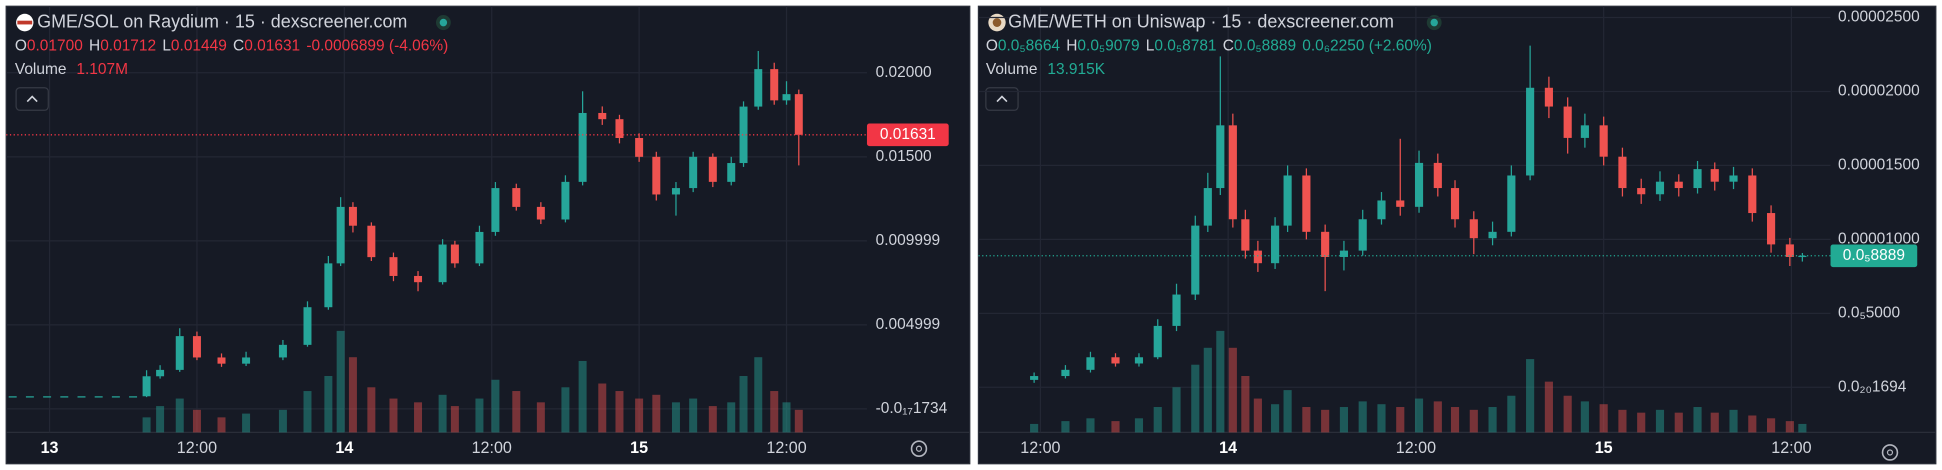 The image size is (1942, 470). I want to click on y-tick-label: 0.01500, so click(904, 156).